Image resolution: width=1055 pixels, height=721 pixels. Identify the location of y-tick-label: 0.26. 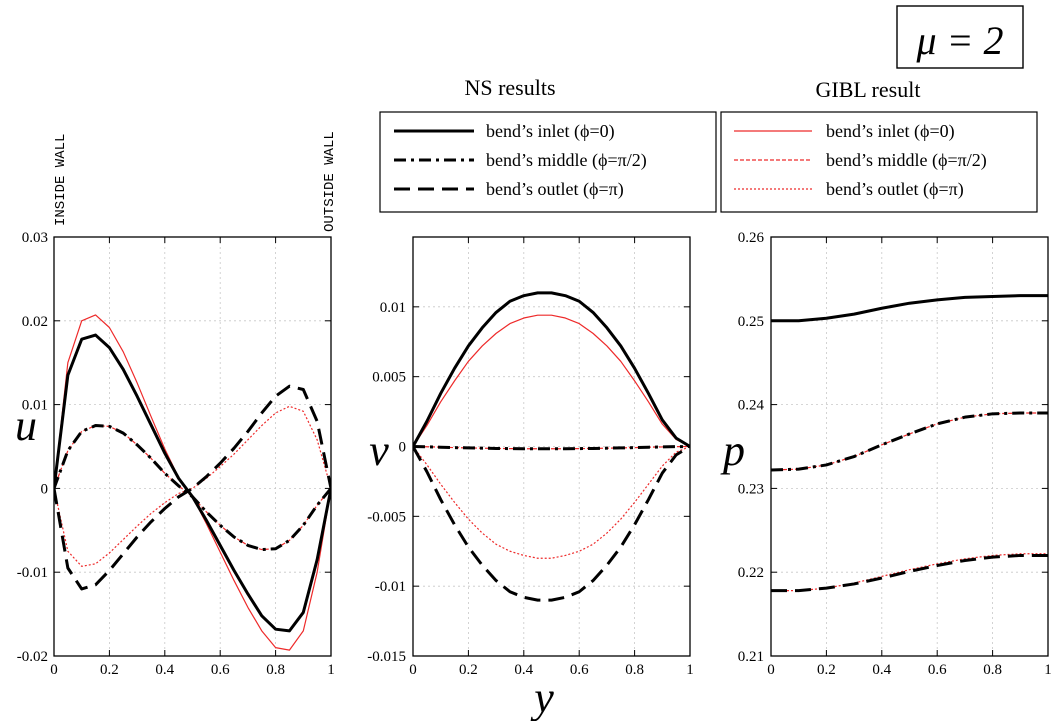
(751, 238).